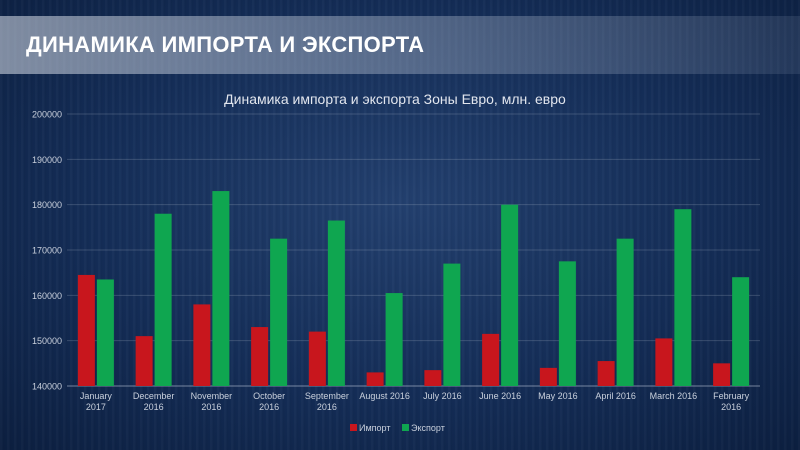  I want to click on x-tick-label-line: April 2016, so click(615, 396).